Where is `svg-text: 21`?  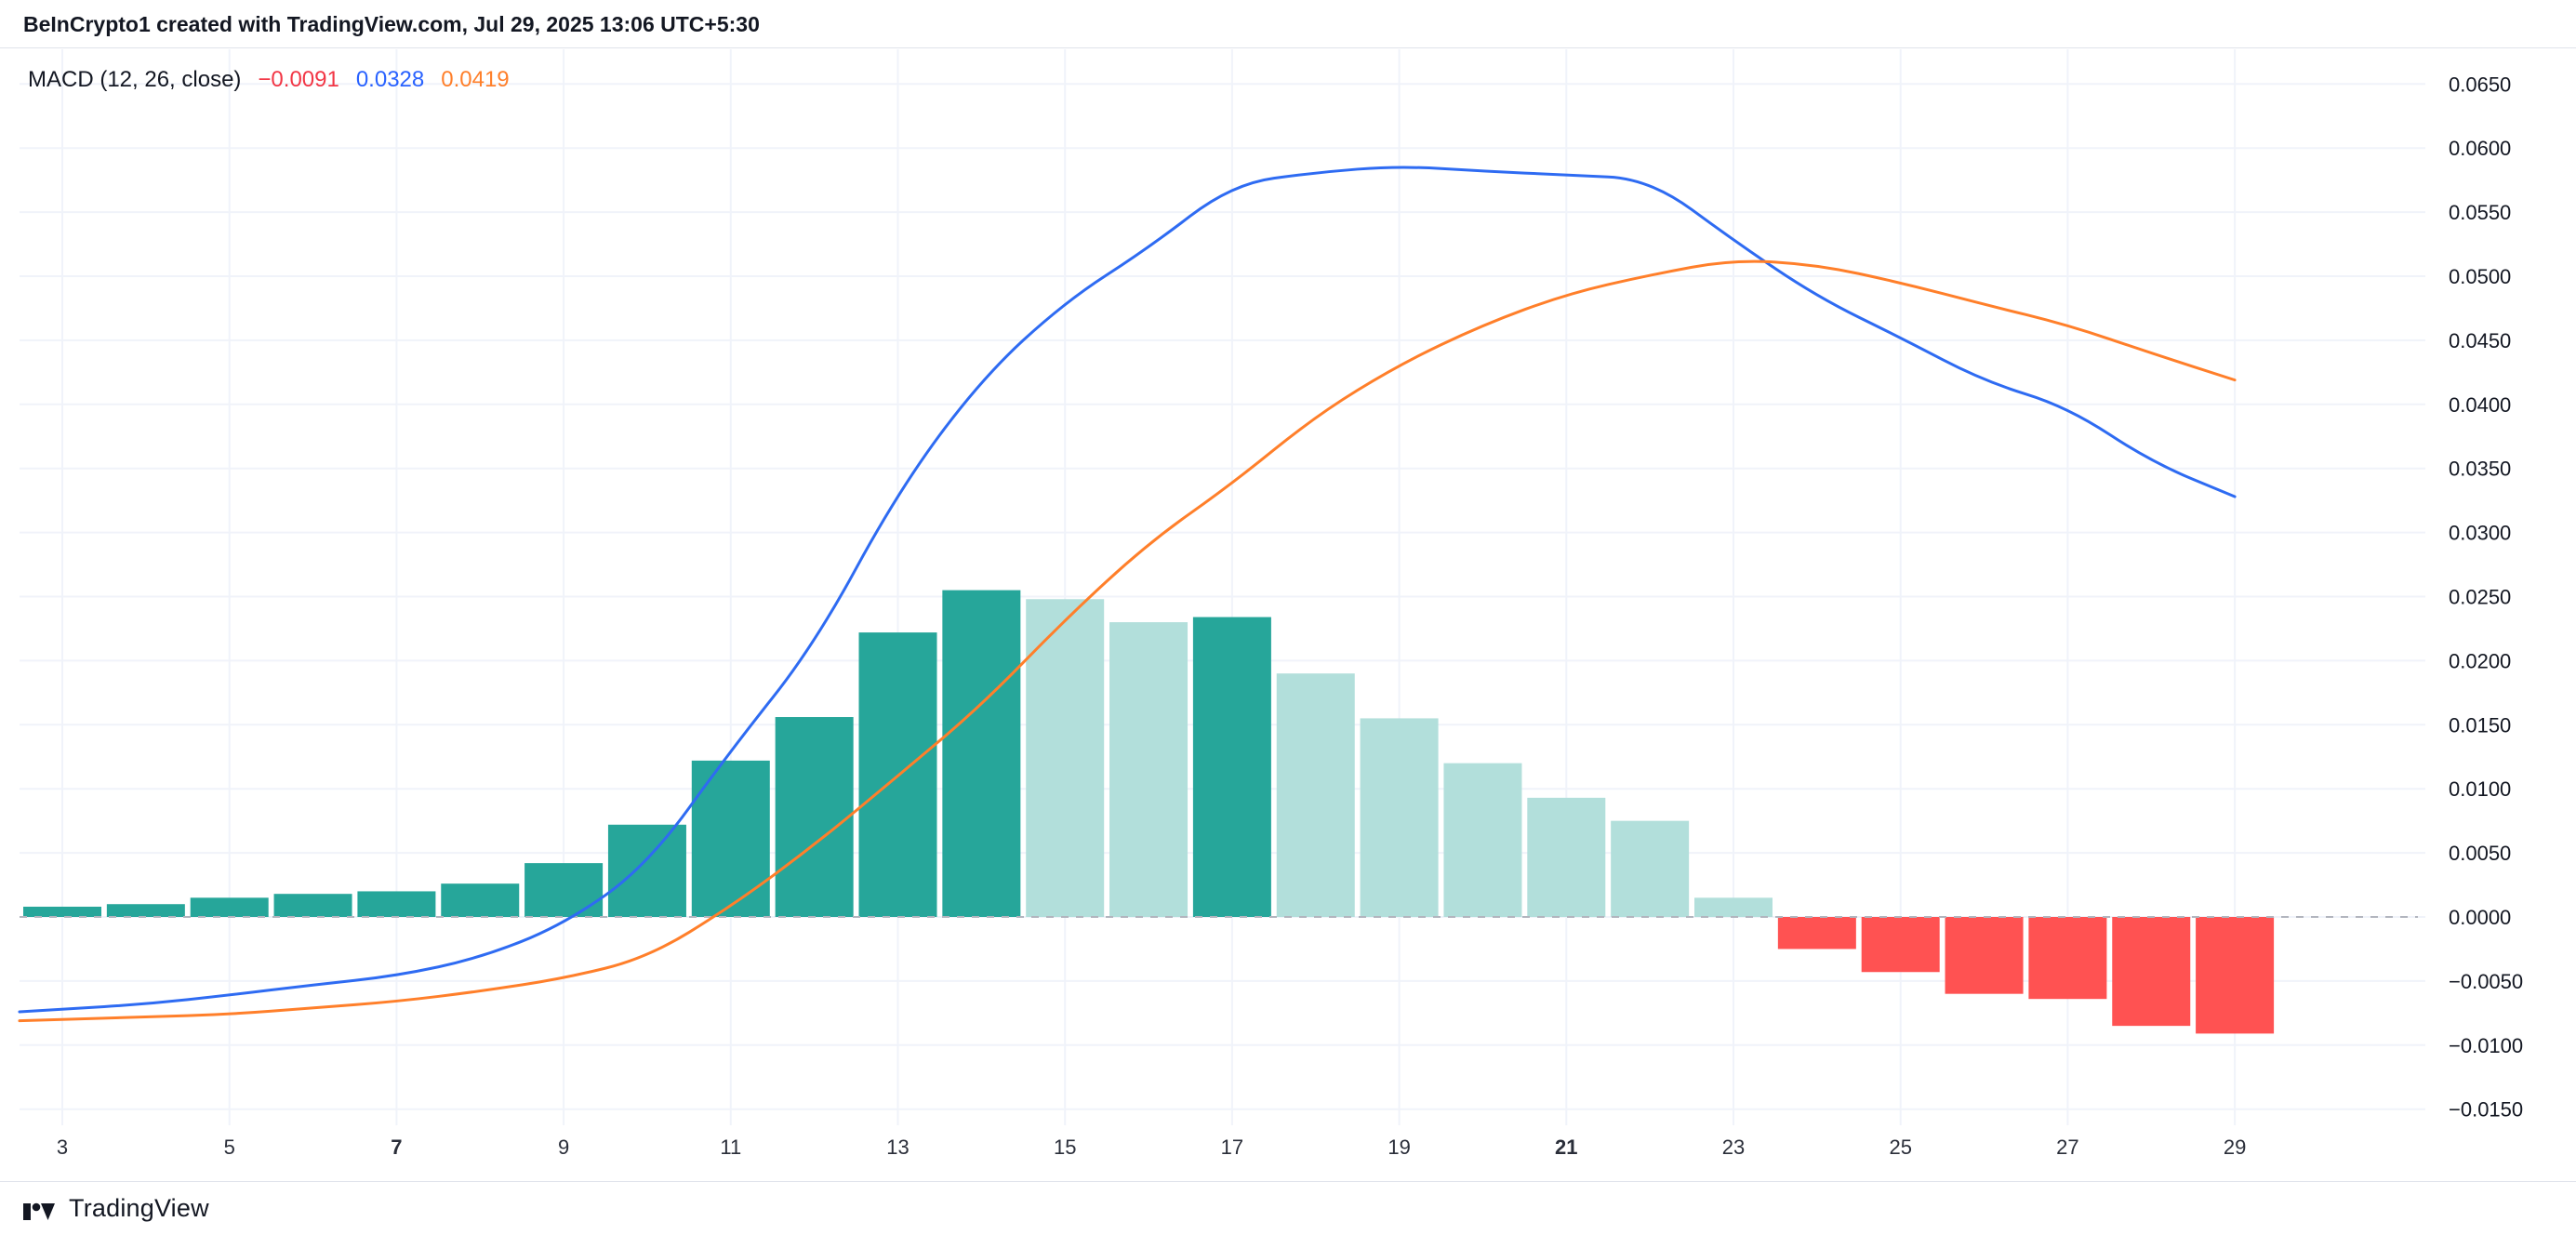
svg-text: 21 is located at coordinates (1566, 1147).